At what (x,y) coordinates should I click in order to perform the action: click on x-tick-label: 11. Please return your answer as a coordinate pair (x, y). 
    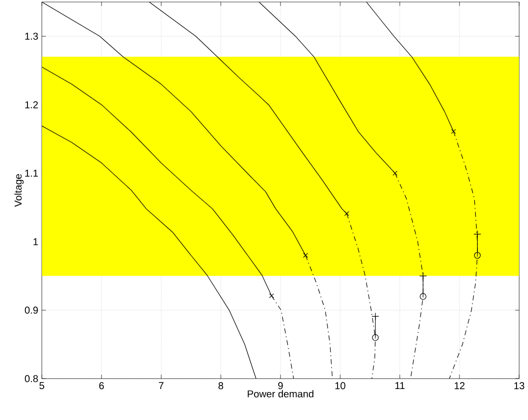
    Looking at the image, I should click on (400, 386).